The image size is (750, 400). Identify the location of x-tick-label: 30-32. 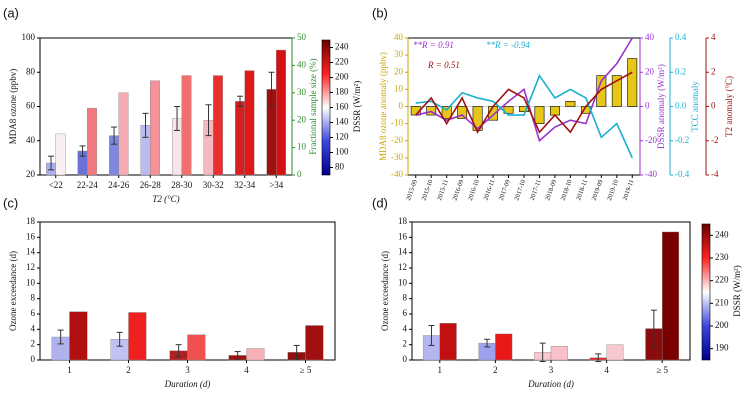
(213, 185).